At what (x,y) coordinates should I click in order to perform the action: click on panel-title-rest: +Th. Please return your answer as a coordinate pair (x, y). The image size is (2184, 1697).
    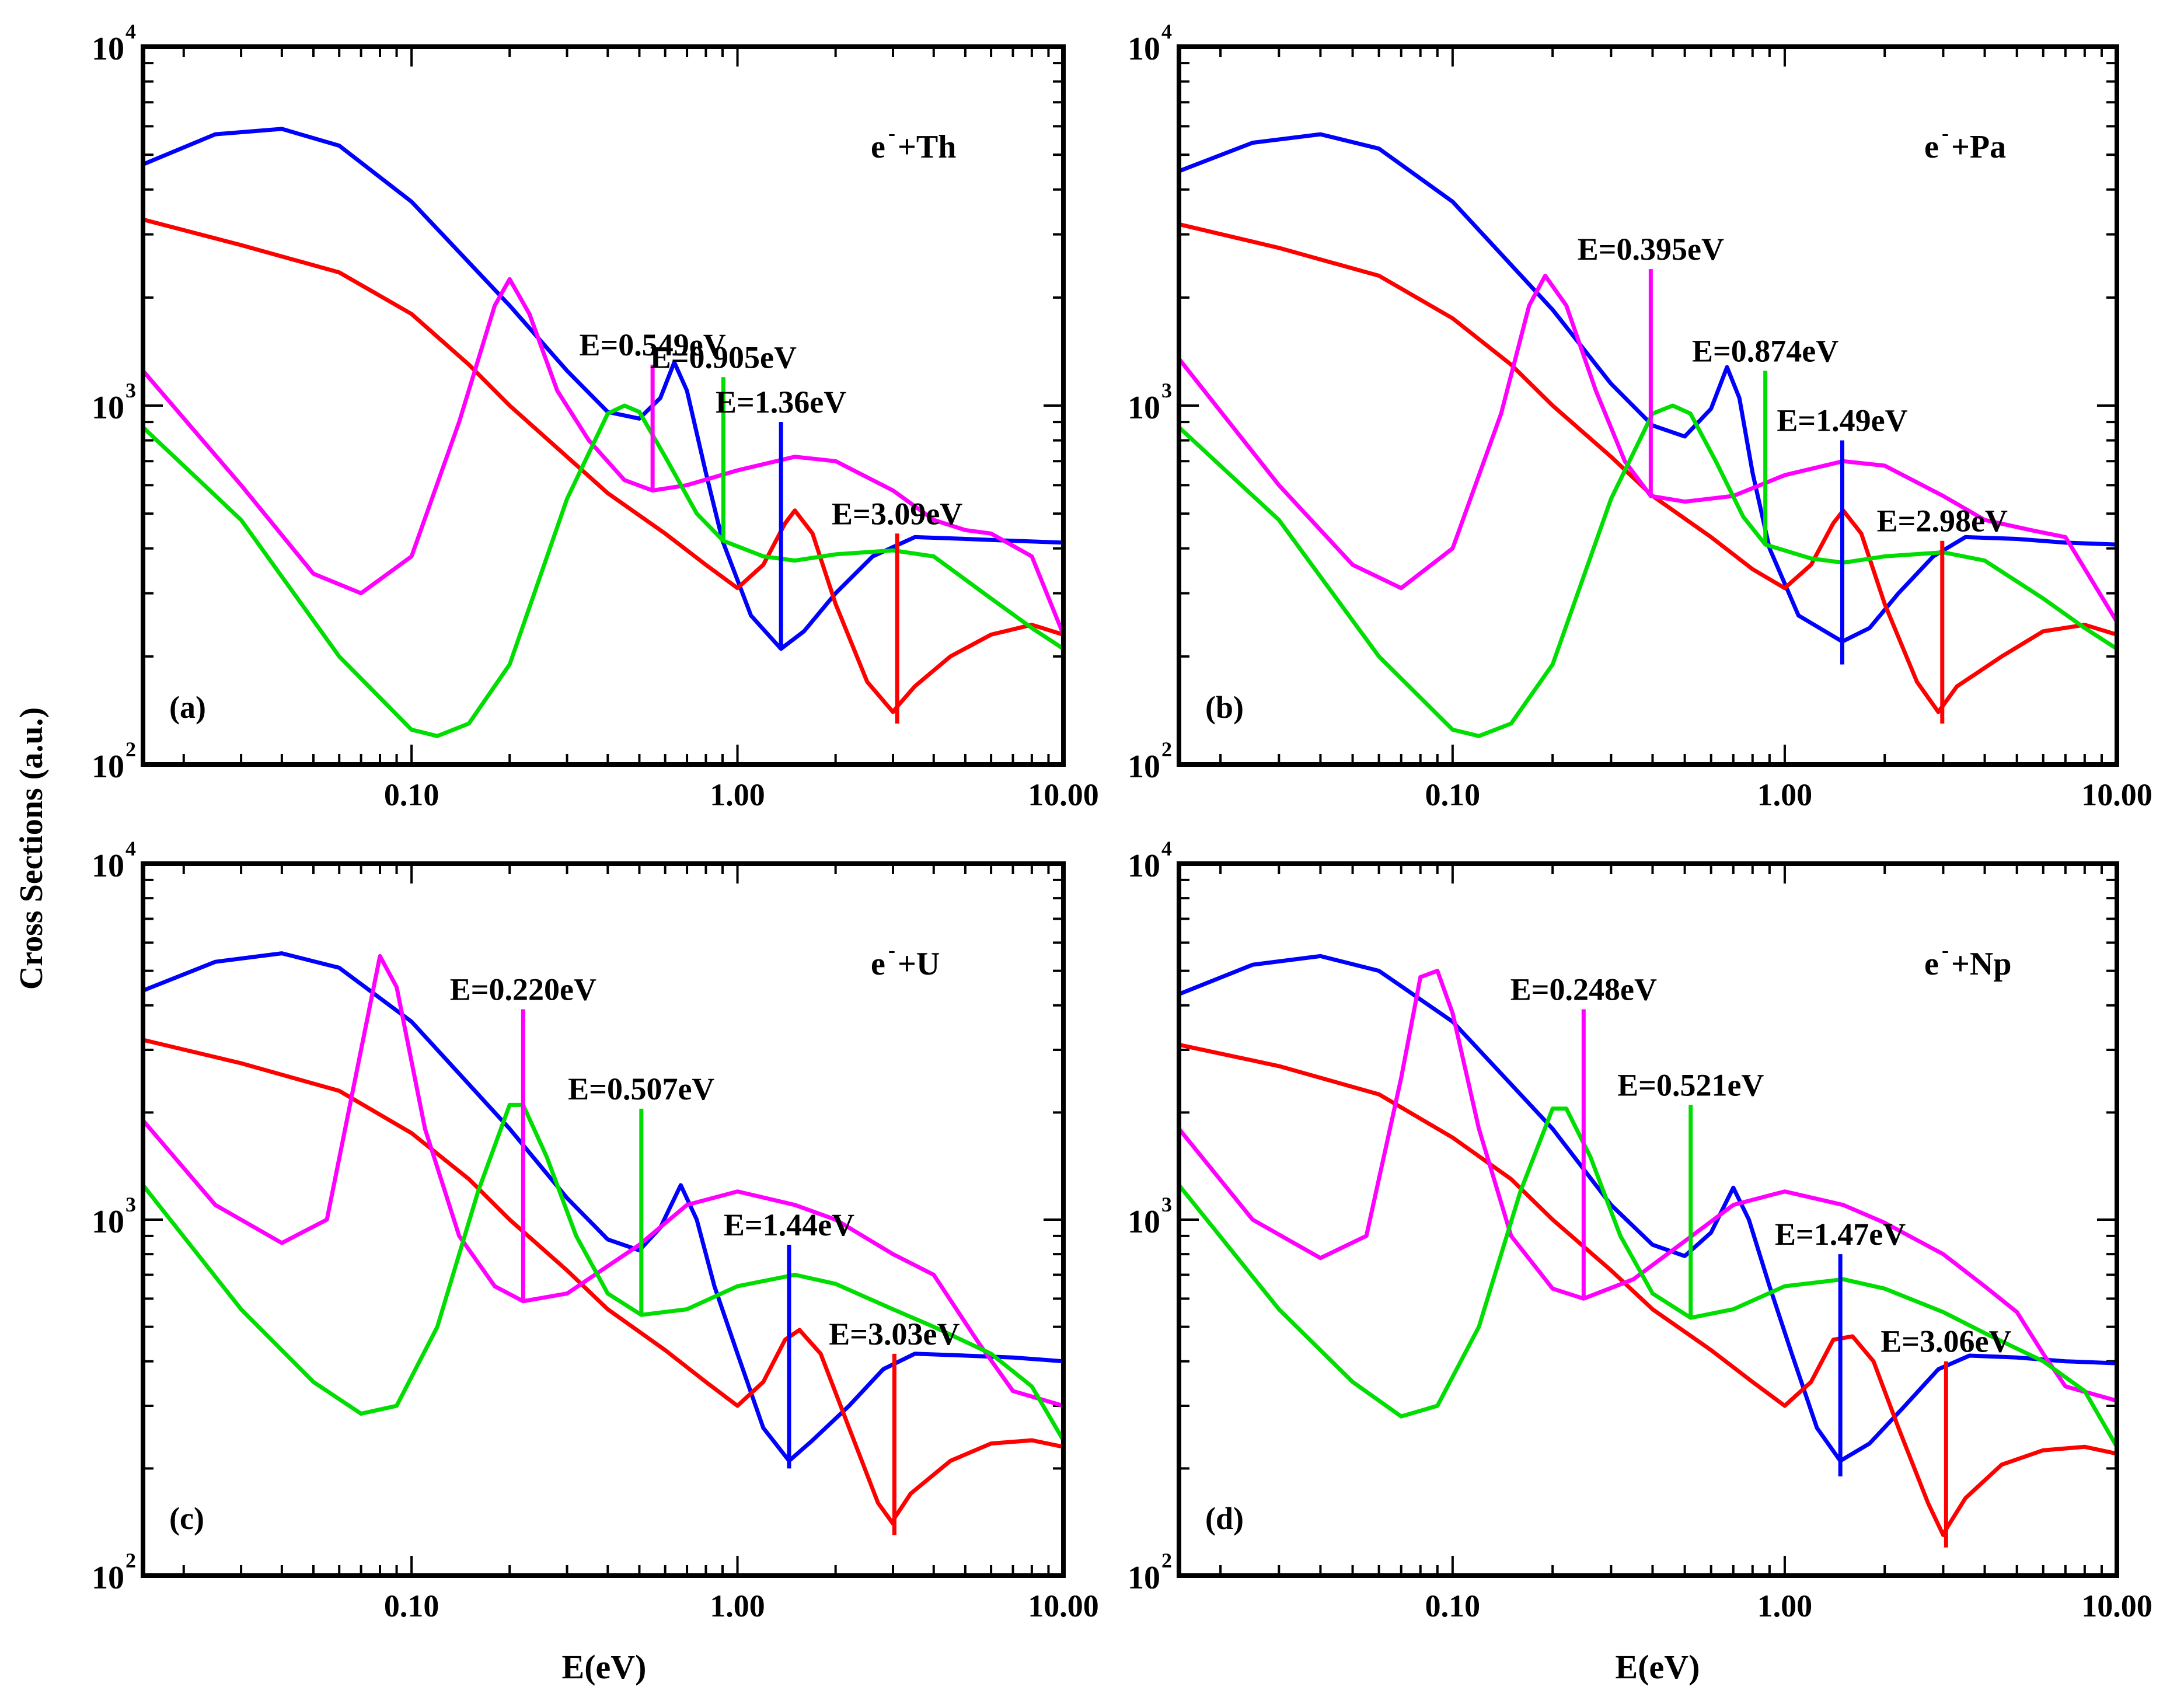
    Looking at the image, I should click on (927, 147).